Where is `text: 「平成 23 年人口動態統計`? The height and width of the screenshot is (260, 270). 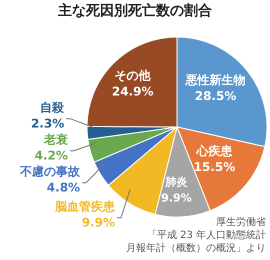 text: 「平成 23 年人口動態統計 is located at coordinates (206, 235).